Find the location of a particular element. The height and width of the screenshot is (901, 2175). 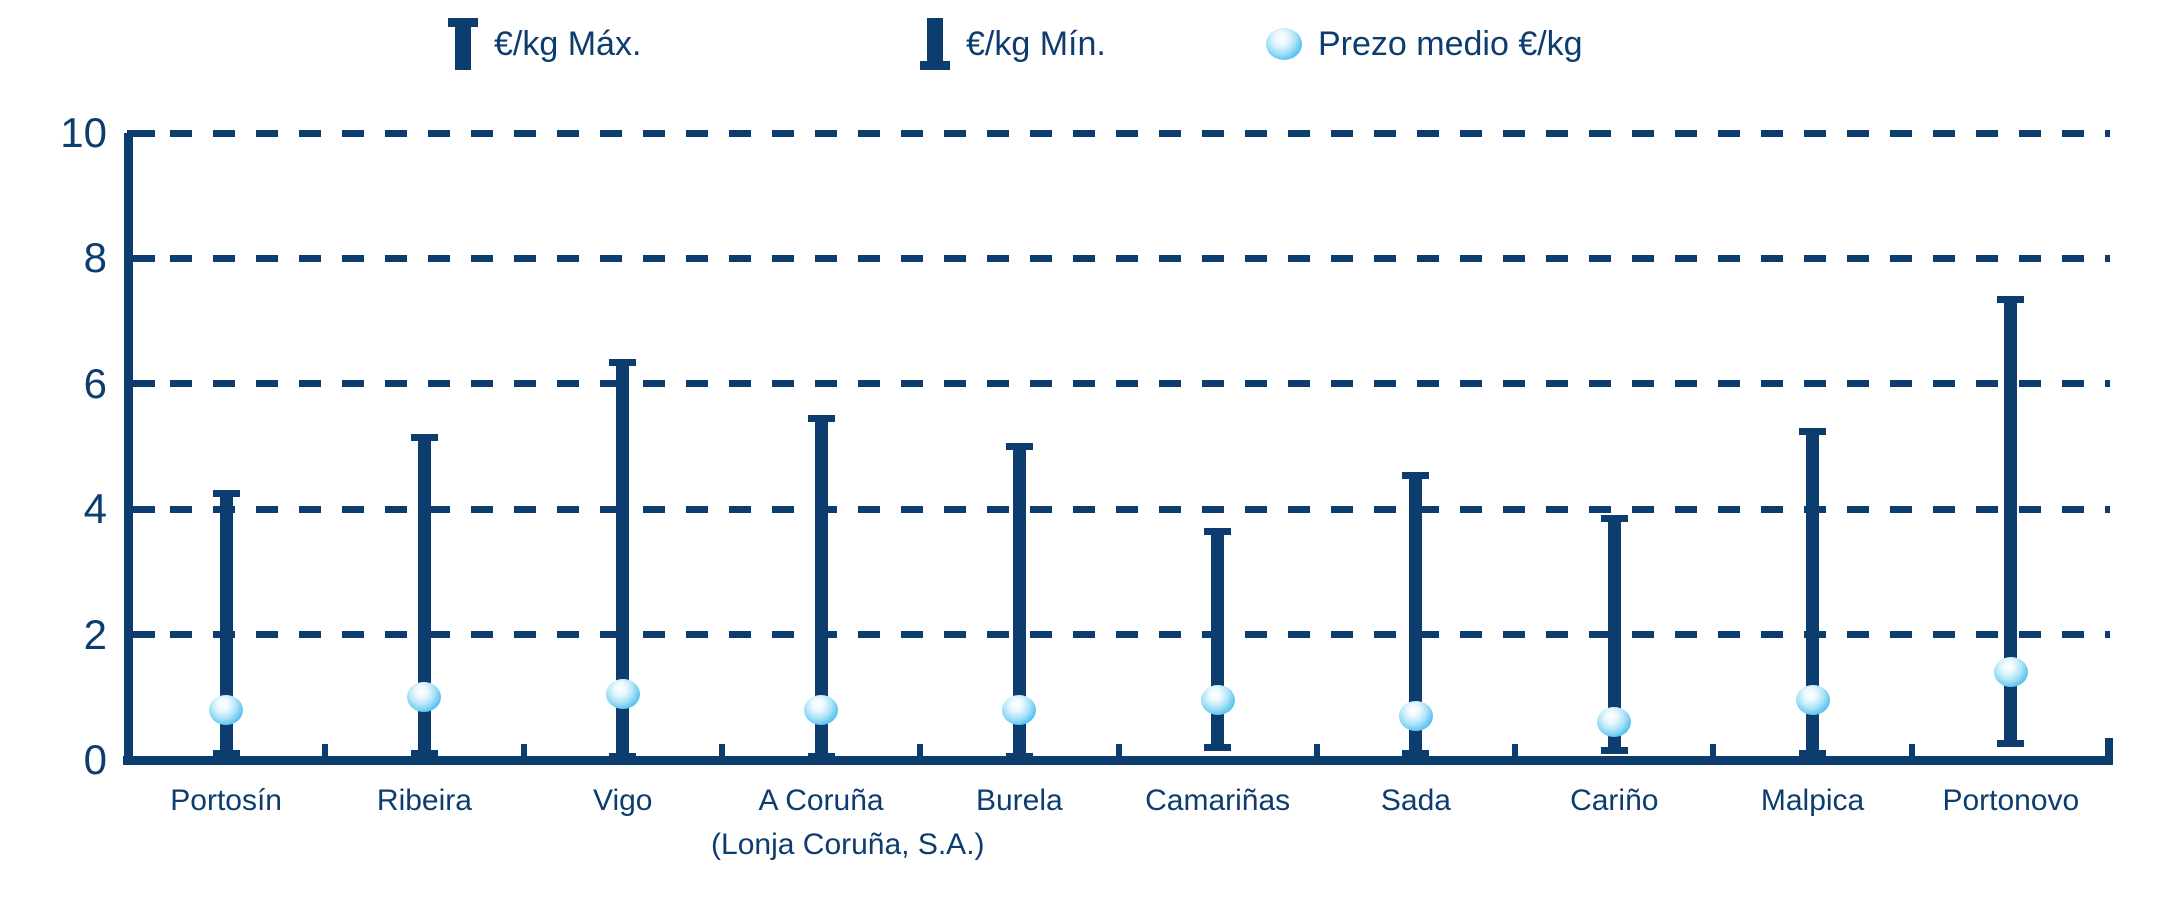

category-label: Sada is located at coordinates (1416, 801).